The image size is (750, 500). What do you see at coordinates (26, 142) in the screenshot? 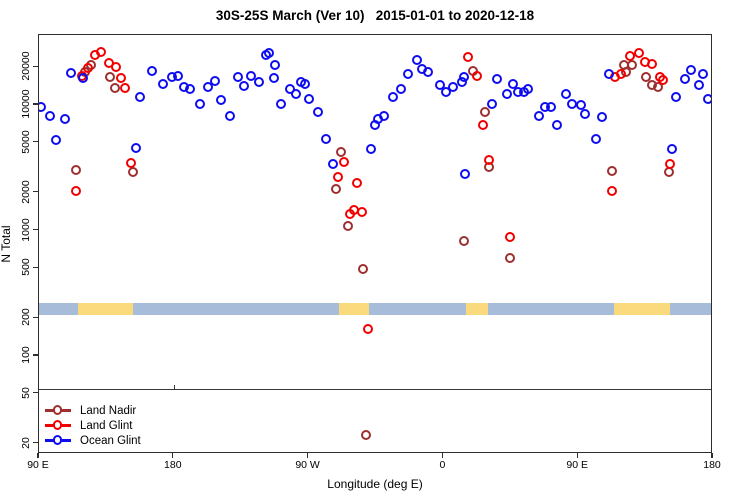
I see `y-tick-label: 5000` at bounding box center [26, 142].